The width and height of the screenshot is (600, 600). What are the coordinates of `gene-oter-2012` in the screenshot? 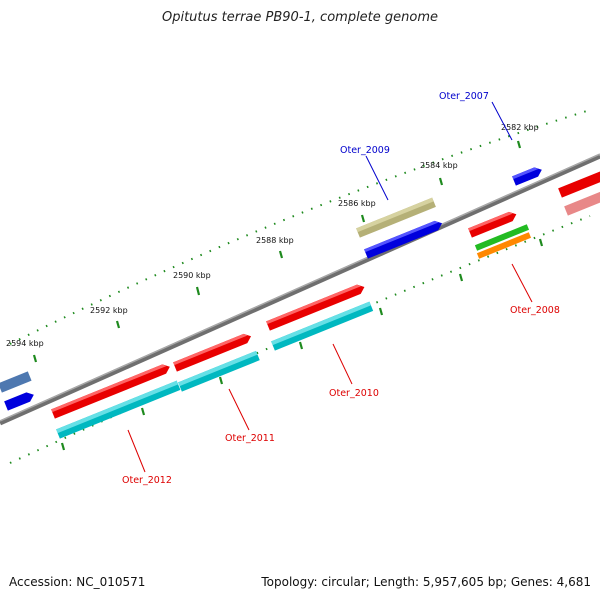 It's located at (110, 391).